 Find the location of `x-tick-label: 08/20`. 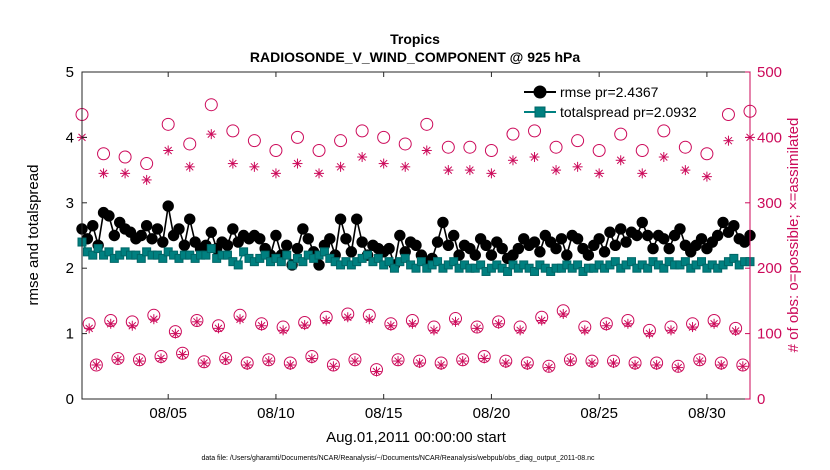

x-tick-label: 08/20 is located at coordinates (492, 413).